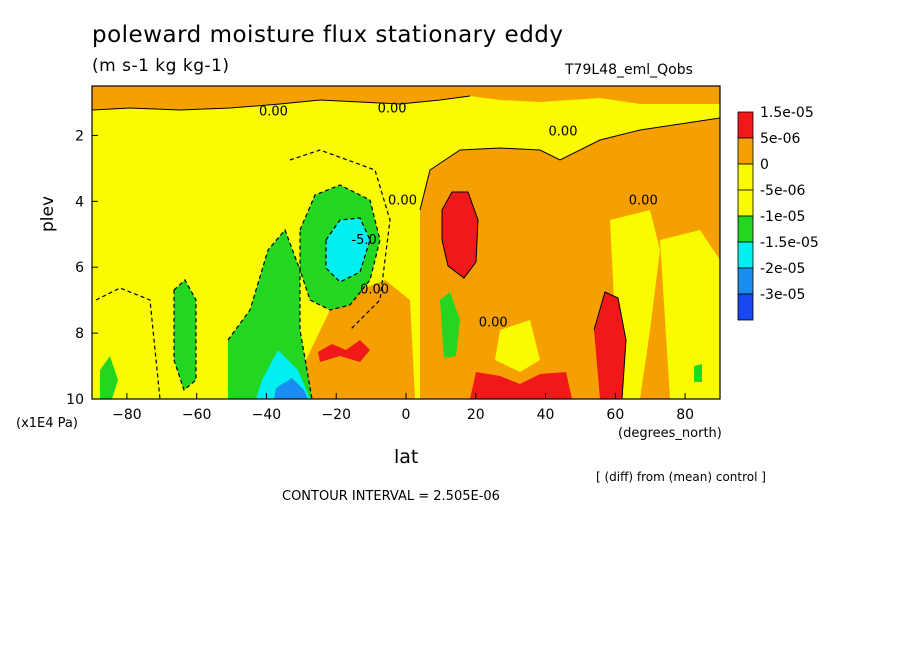 The height and width of the screenshot is (654, 904). What do you see at coordinates (127, 415) in the screenshot?
I see `x-tick-label: −80` at bounding box center [127, 415].